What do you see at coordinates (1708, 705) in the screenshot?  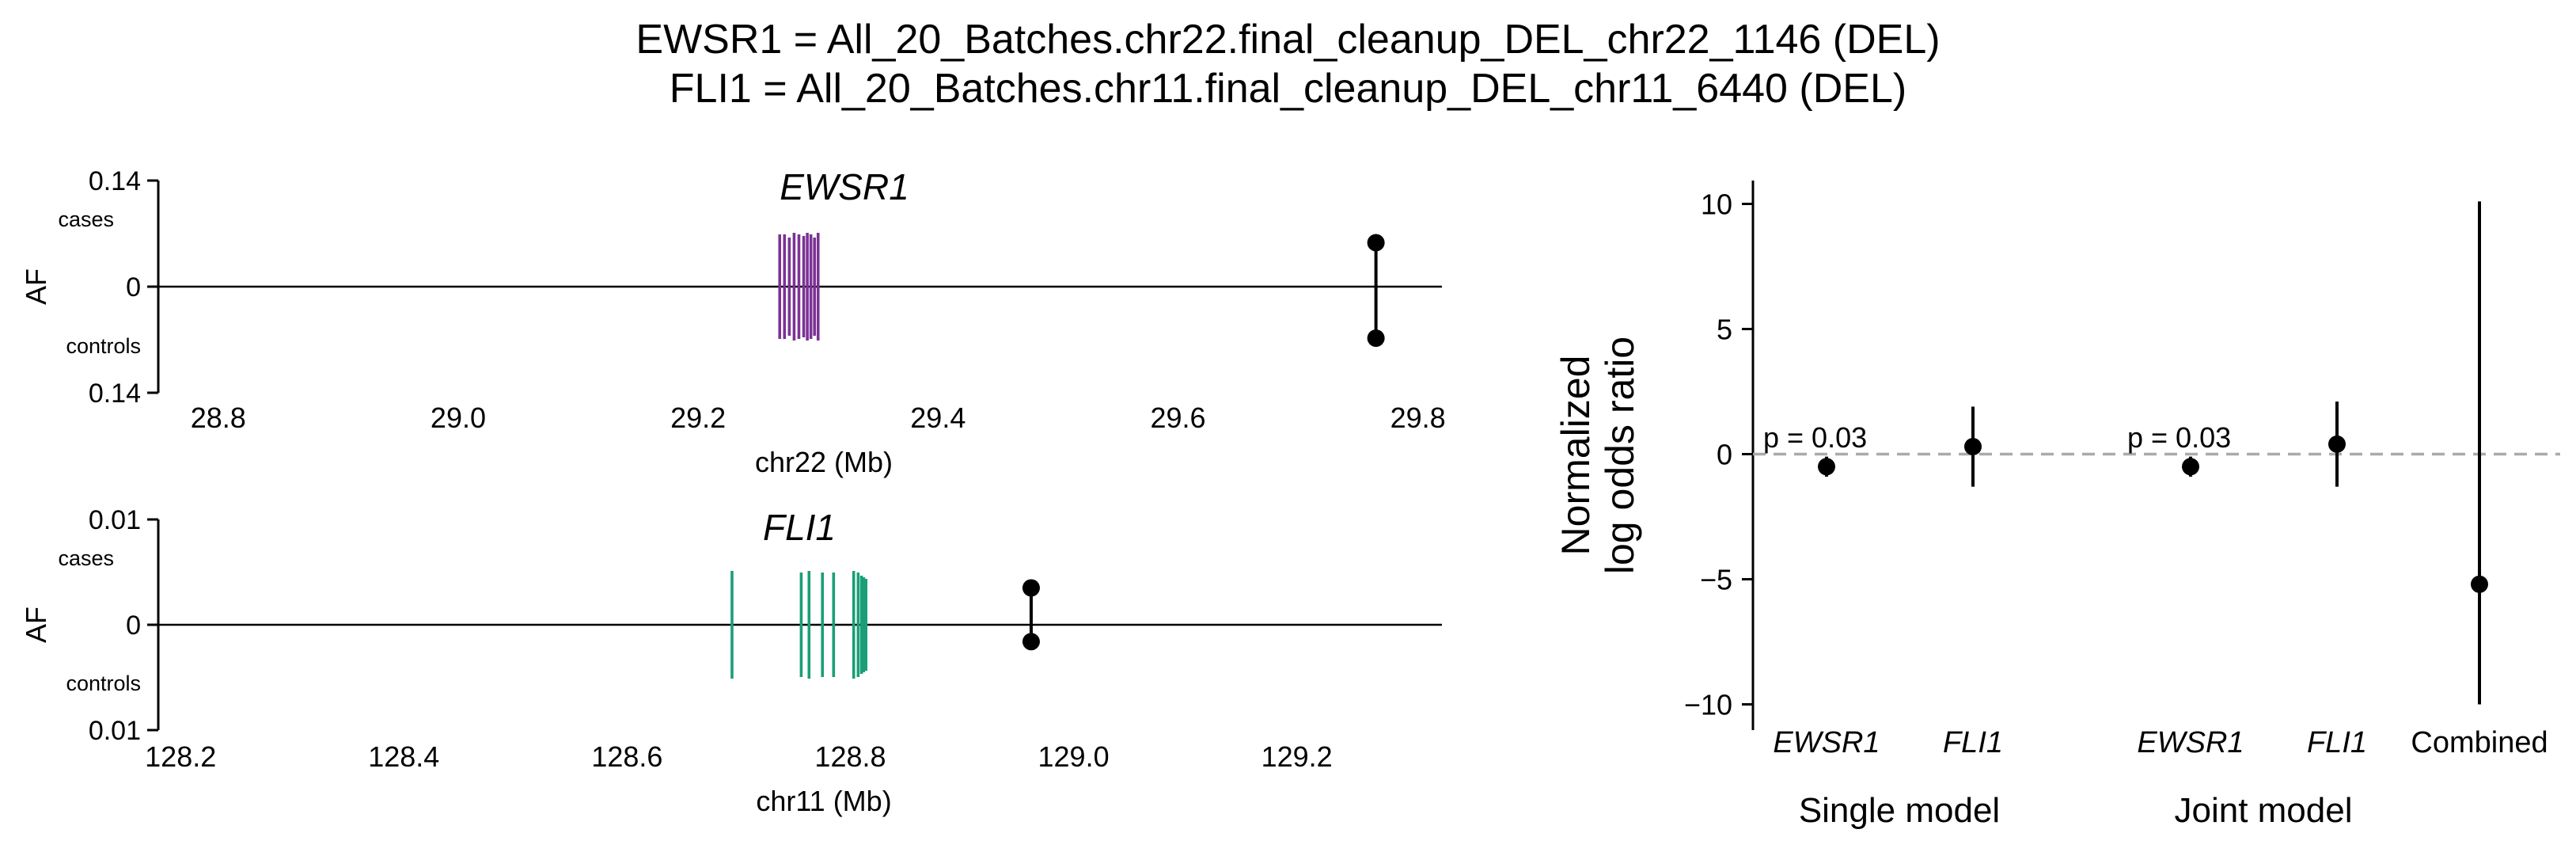 I see `y-tick-label: −10` at bounding box center [1708, 705].